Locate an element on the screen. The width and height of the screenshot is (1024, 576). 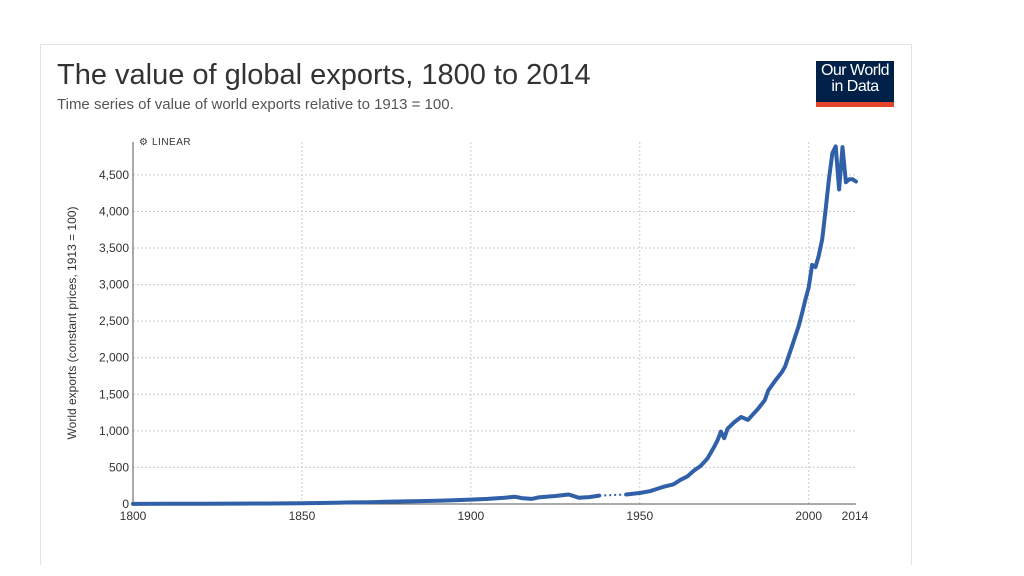
scale-toggle: ⚙ LINEAR is located at coordinates (165, 142).